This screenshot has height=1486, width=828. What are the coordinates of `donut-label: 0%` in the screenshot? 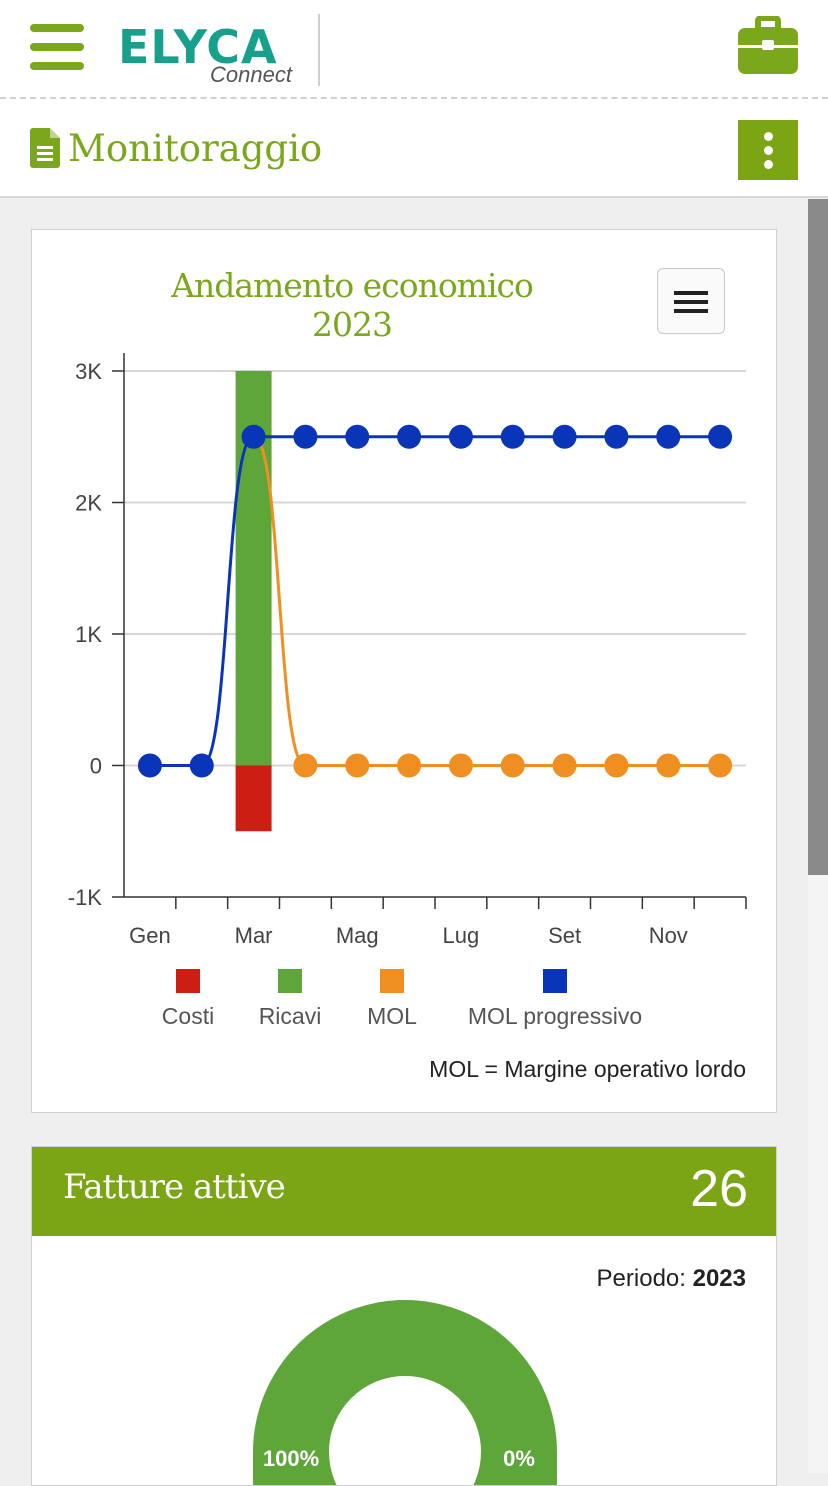 It's located at (519, 1458).